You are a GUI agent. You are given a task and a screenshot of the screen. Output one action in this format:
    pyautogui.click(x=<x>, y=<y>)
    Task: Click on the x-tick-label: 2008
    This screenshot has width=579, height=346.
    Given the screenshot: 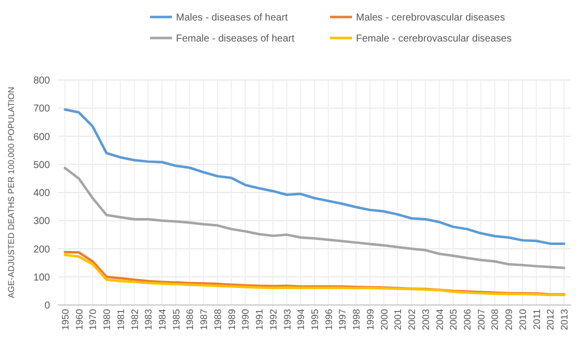 What is the action you would take?
    pyautogui.click(x=496, y=319)
    